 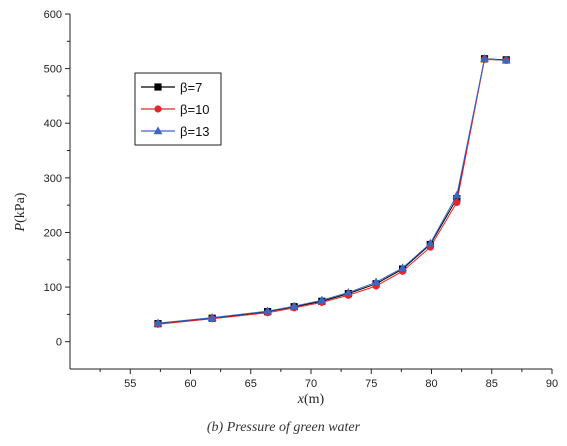 What do you see at coordinates (492, 384) in the screenshot?
I see `x-tick-label: 85` at bounding box center [492, 384].